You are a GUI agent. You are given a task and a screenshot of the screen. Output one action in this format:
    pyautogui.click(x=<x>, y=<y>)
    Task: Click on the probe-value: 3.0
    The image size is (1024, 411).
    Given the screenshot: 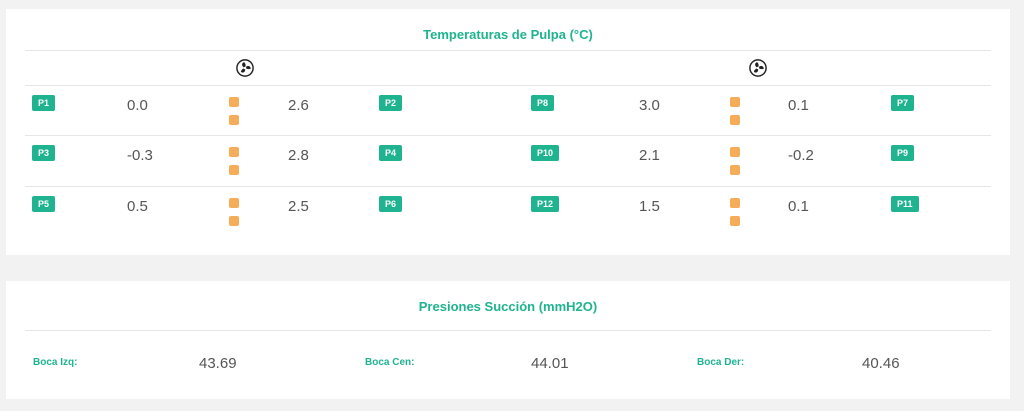 What is the action you would take?
    pyautogui.click(x=649, y=105)
    